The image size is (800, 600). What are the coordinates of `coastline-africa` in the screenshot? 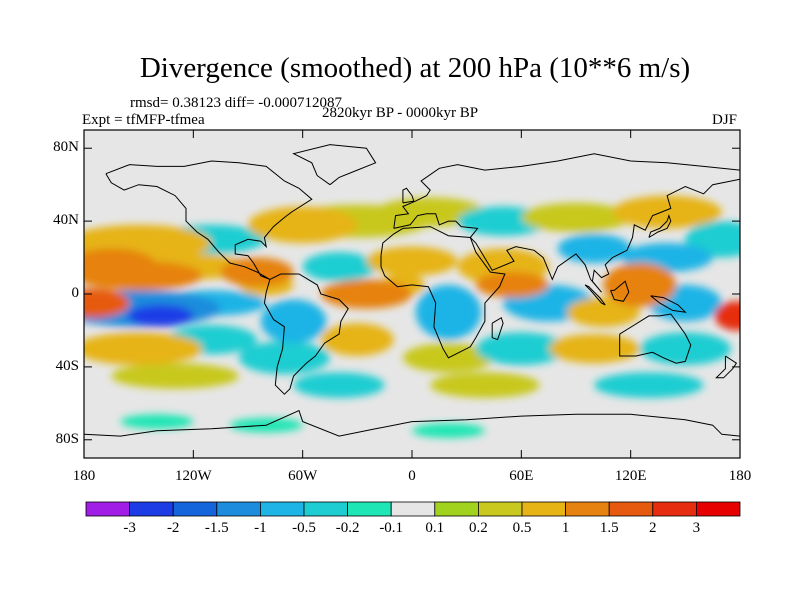 It's located at (443, 292).